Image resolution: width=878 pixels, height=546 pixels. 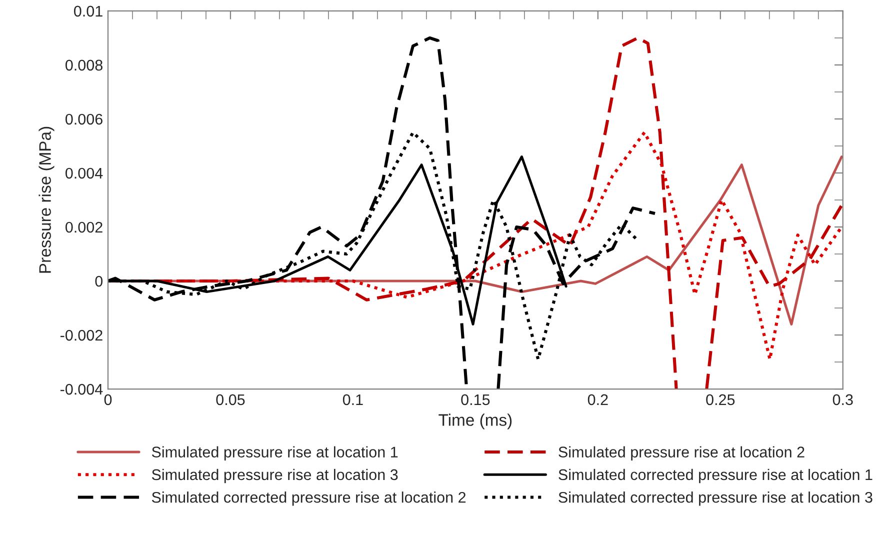 I want to click on legend-label: Simulated pressure rise at location 2, so click(x=681, y=453).